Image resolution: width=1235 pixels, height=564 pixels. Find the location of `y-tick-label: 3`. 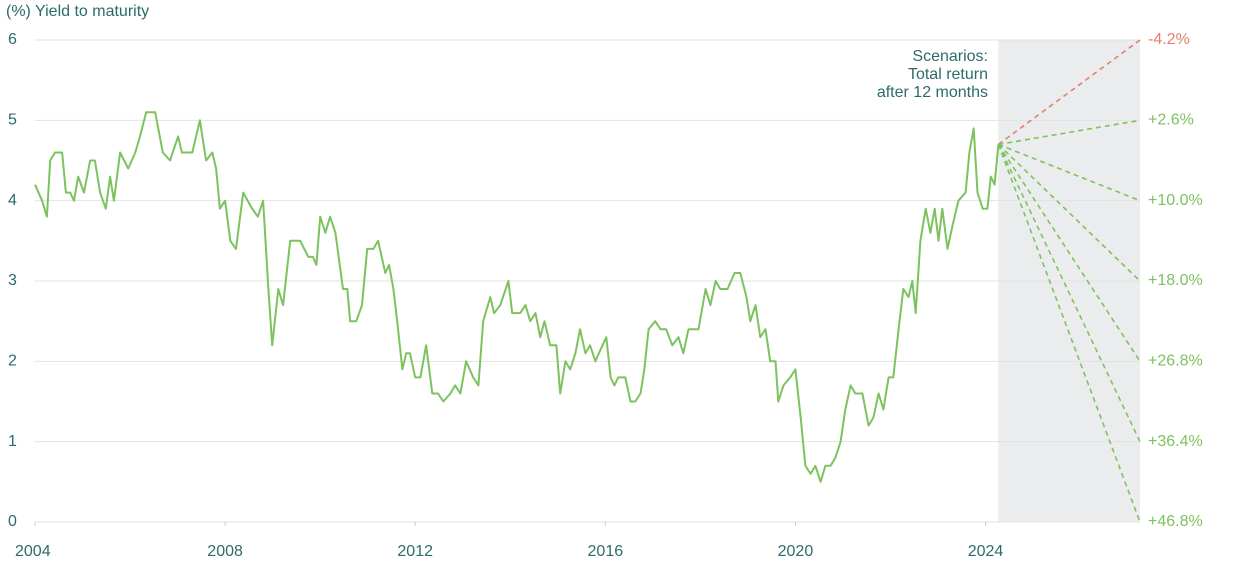

y-tick-label: 3 is located at coordinates (12, 280).